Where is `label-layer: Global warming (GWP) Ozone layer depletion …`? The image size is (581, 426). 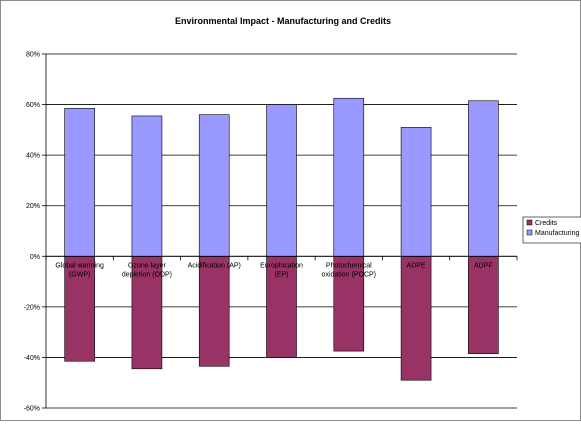 label-layer: Global warming (GWP) Ozone layer depletion … is located at coordinates (273, 270).